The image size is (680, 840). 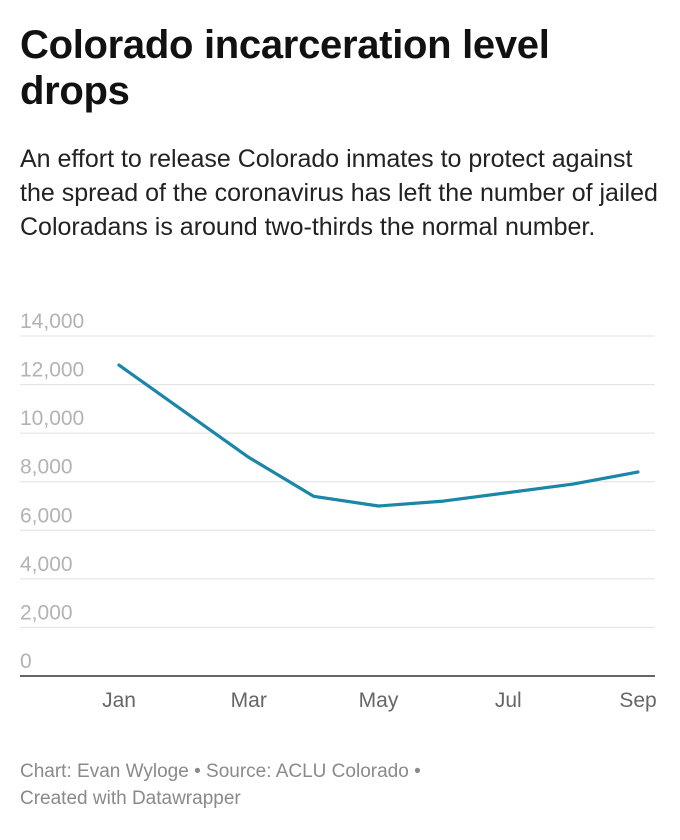 What do you see at coordinates (307, 771) in the screenshot?
I see `source-credit: Source: ACLU Colorado` at bounding box center [307, 771].